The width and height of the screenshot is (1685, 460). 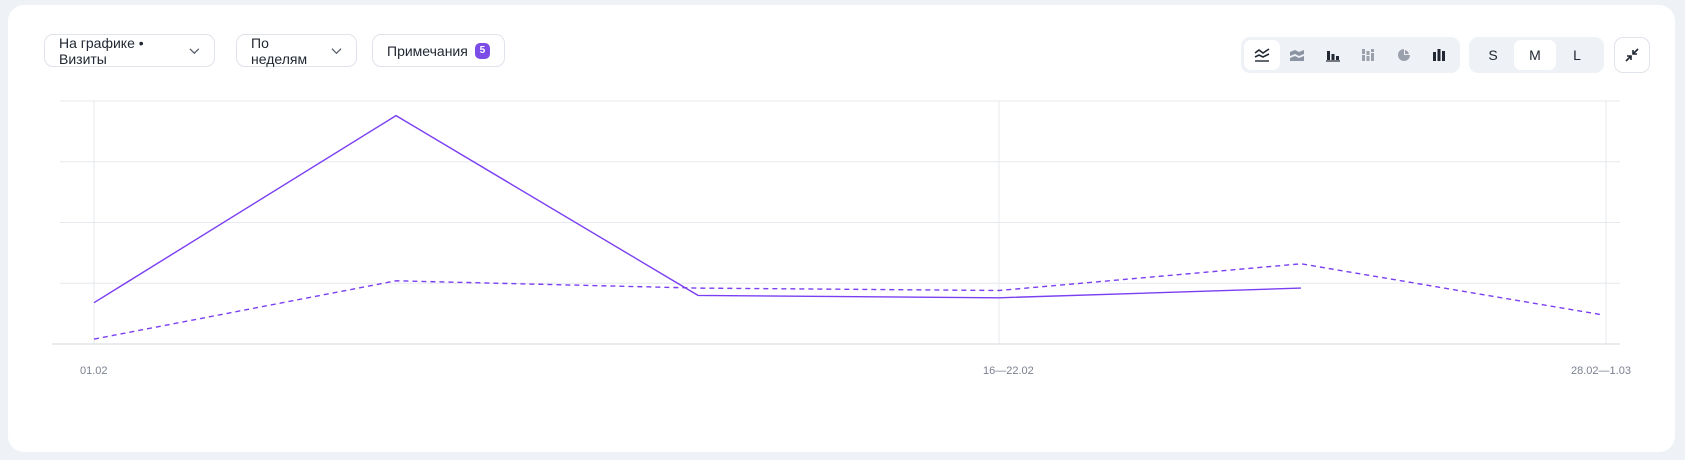 I want to click on chart-type-bar, so click(x=1333, y=55).